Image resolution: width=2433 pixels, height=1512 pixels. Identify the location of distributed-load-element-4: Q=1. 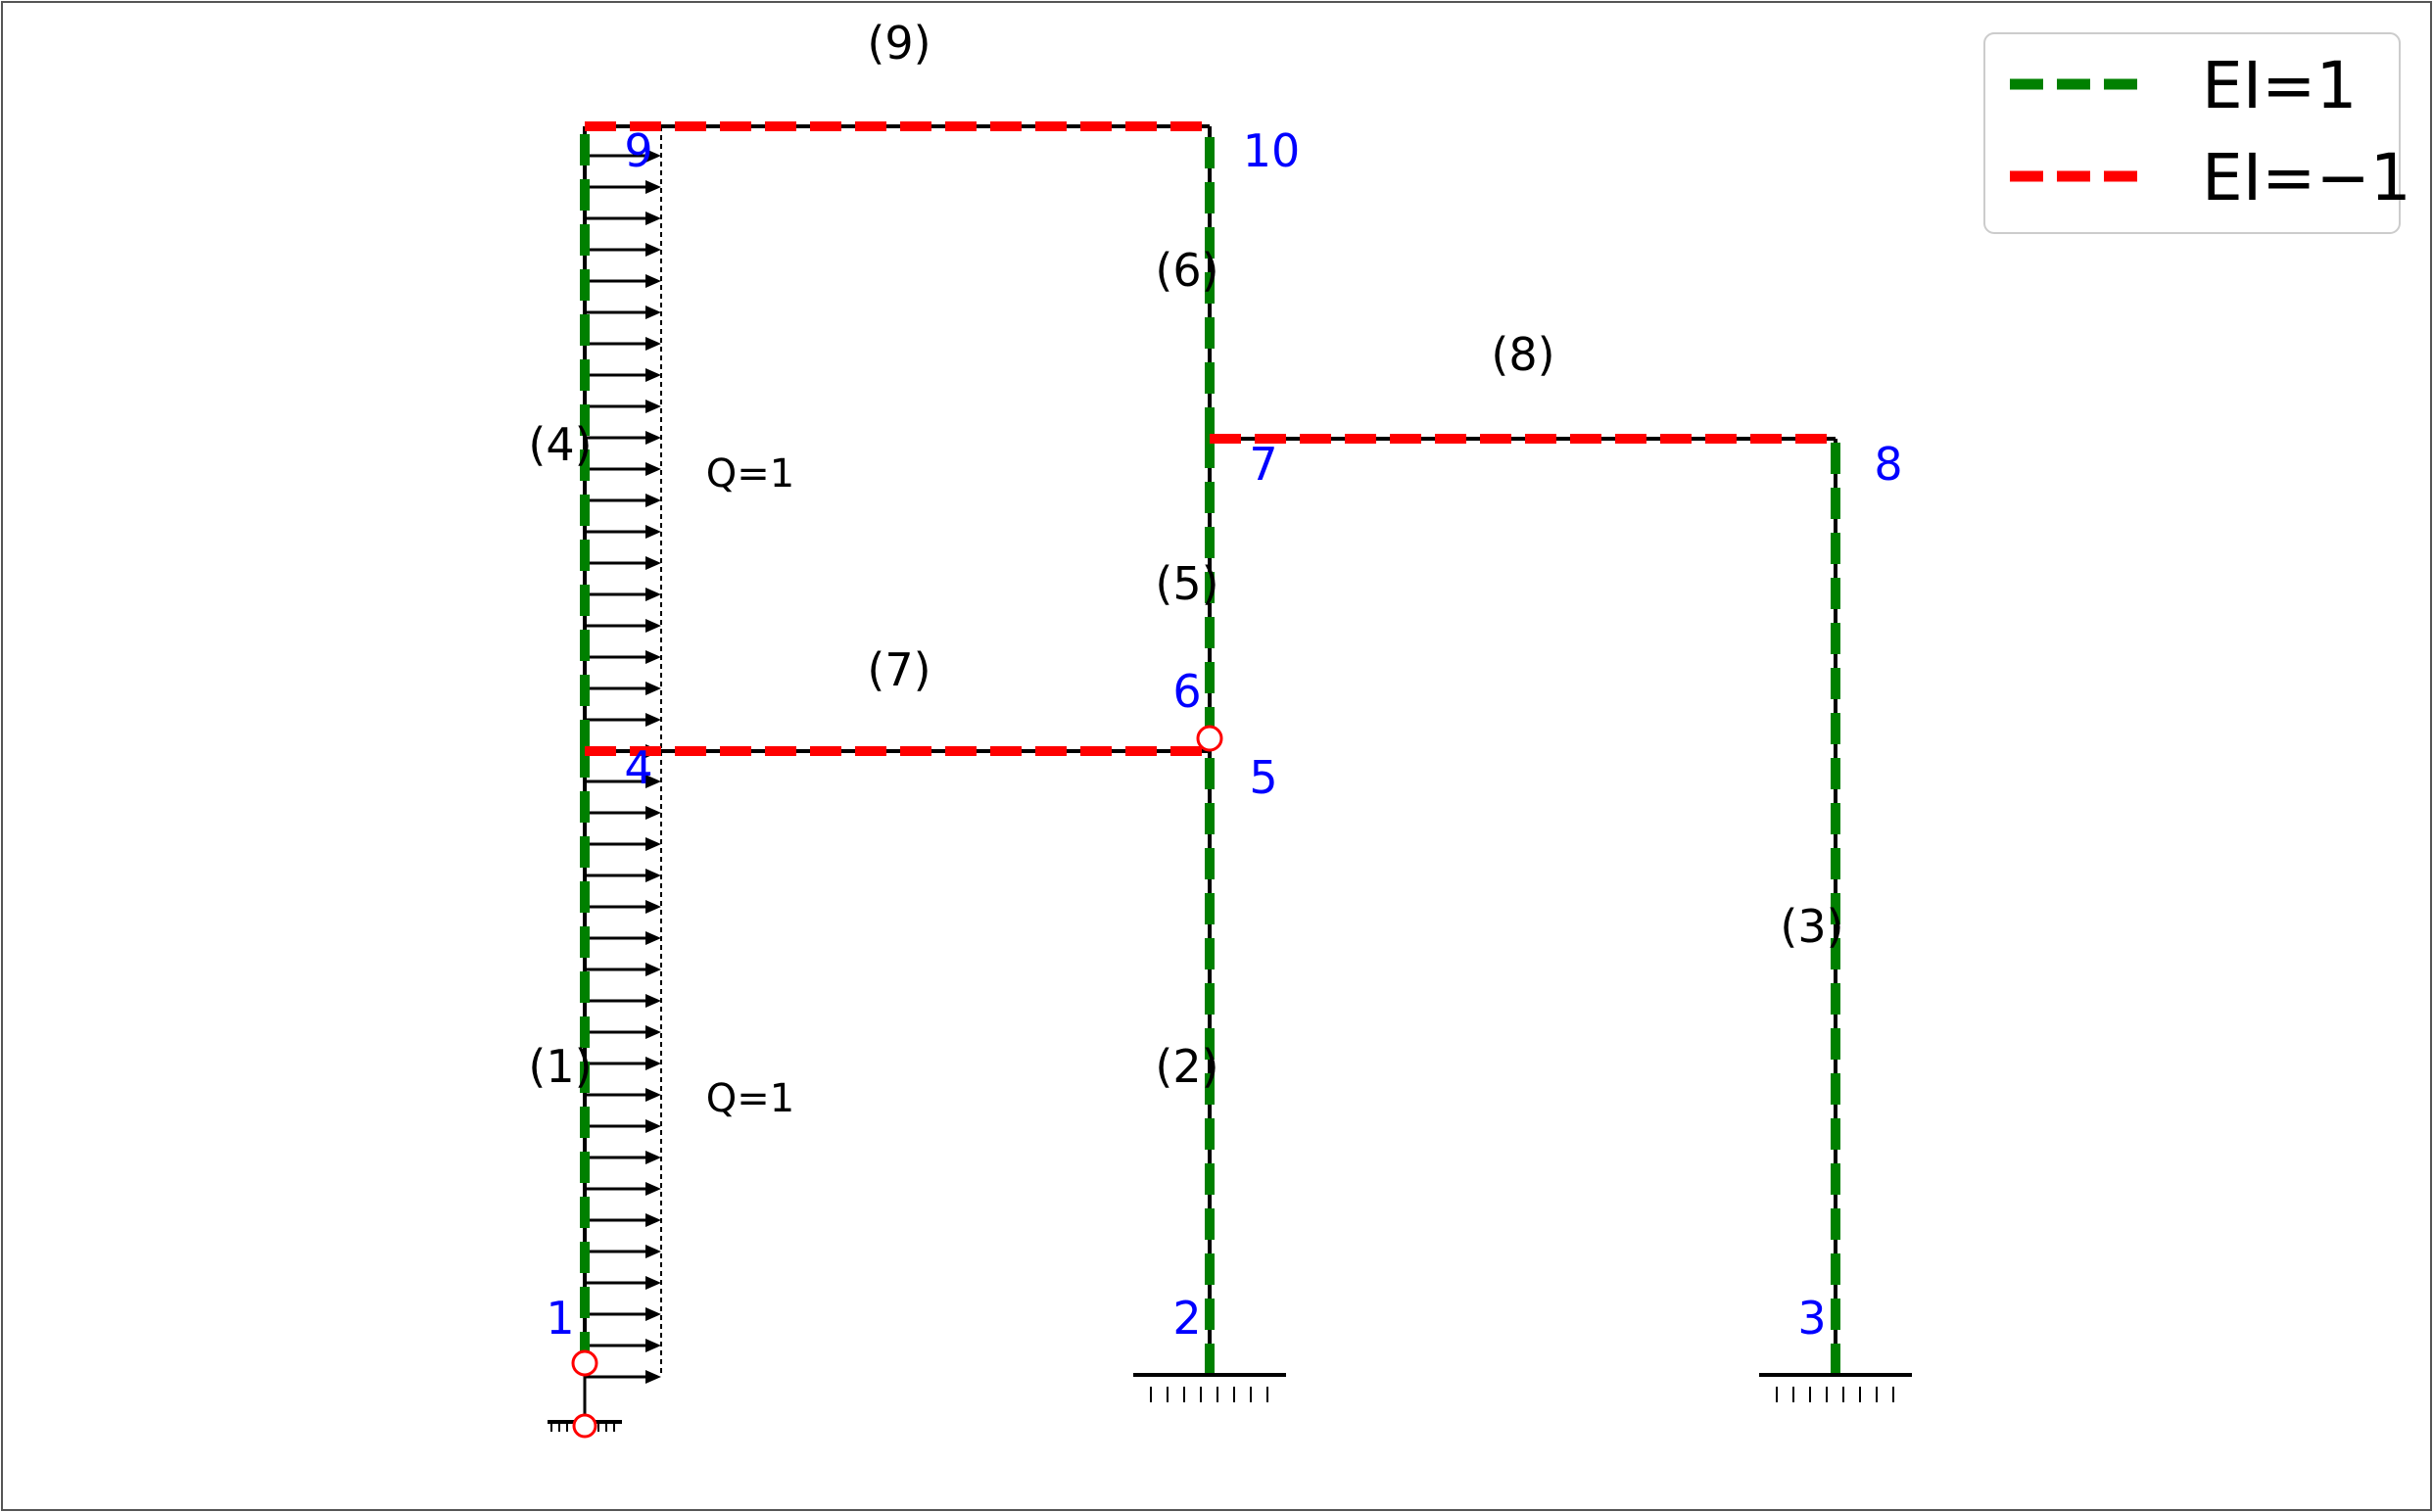
(689, 442).